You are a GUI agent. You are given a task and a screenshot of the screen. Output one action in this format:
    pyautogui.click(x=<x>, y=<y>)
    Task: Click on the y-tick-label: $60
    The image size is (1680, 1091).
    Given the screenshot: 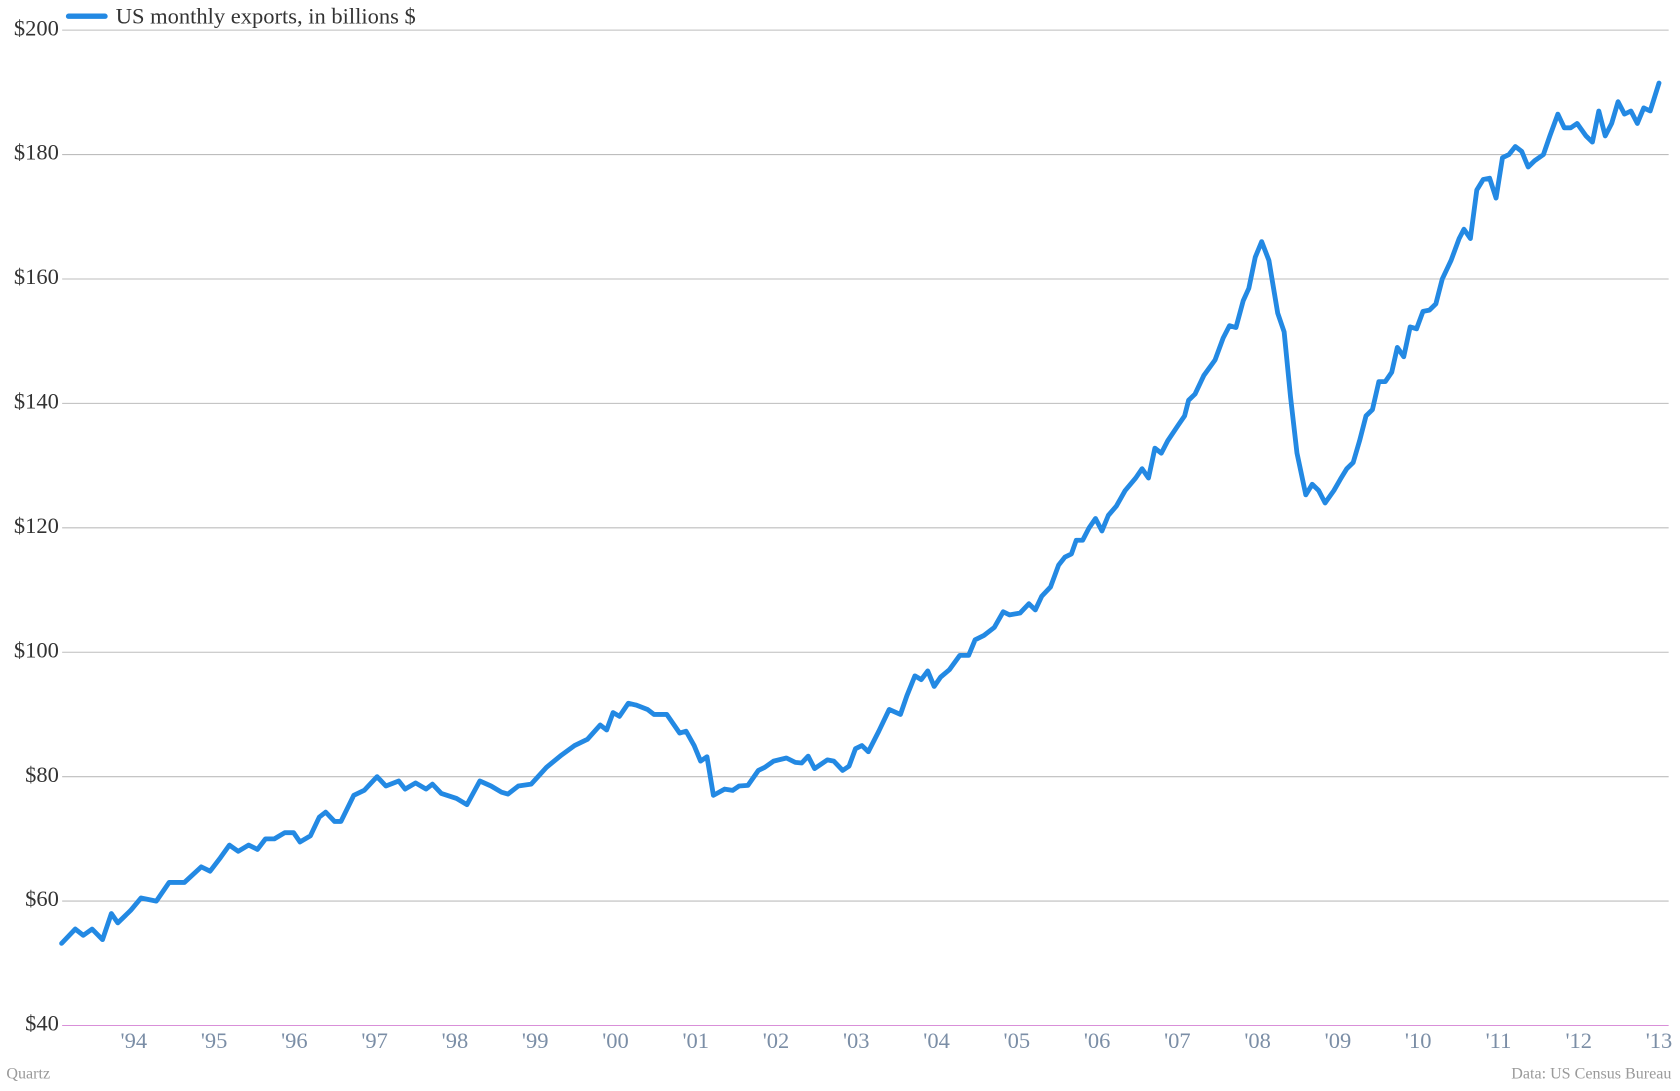 What is the action you would take?
    pyautogui.click(x=42, y=898)
    